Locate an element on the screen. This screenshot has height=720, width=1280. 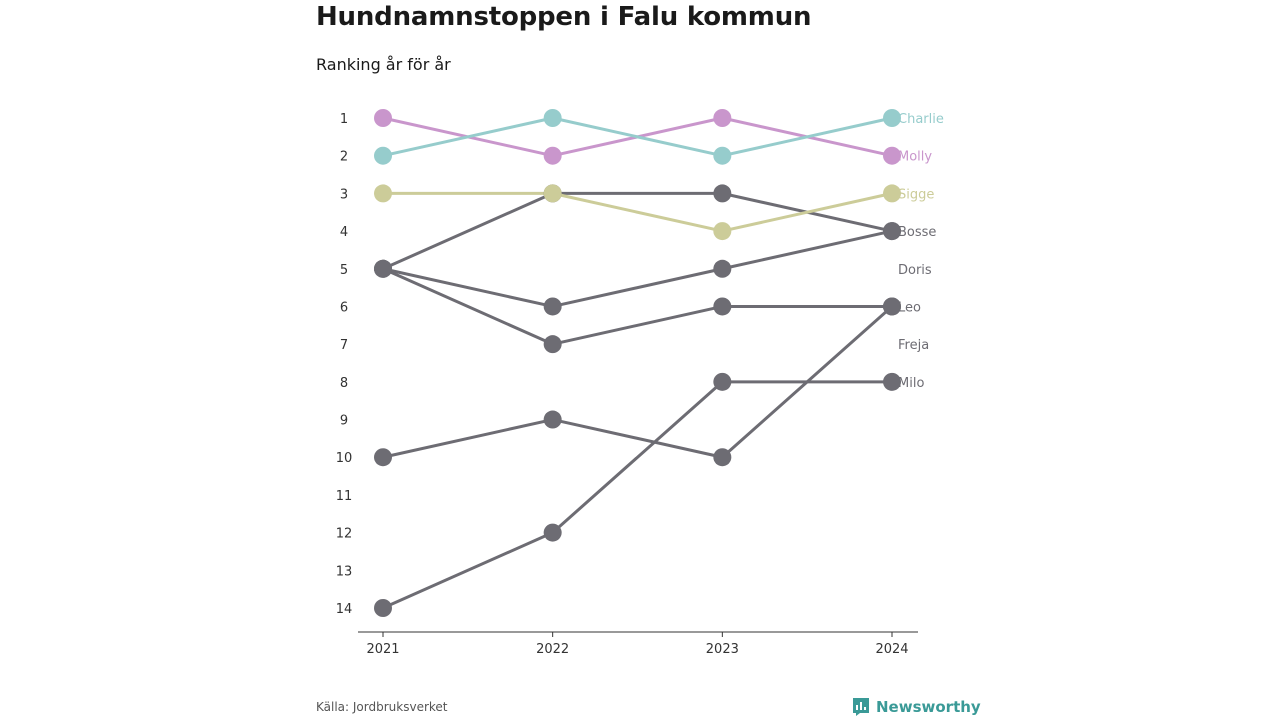
end-label: Milo is located at coordinates (911, 383).